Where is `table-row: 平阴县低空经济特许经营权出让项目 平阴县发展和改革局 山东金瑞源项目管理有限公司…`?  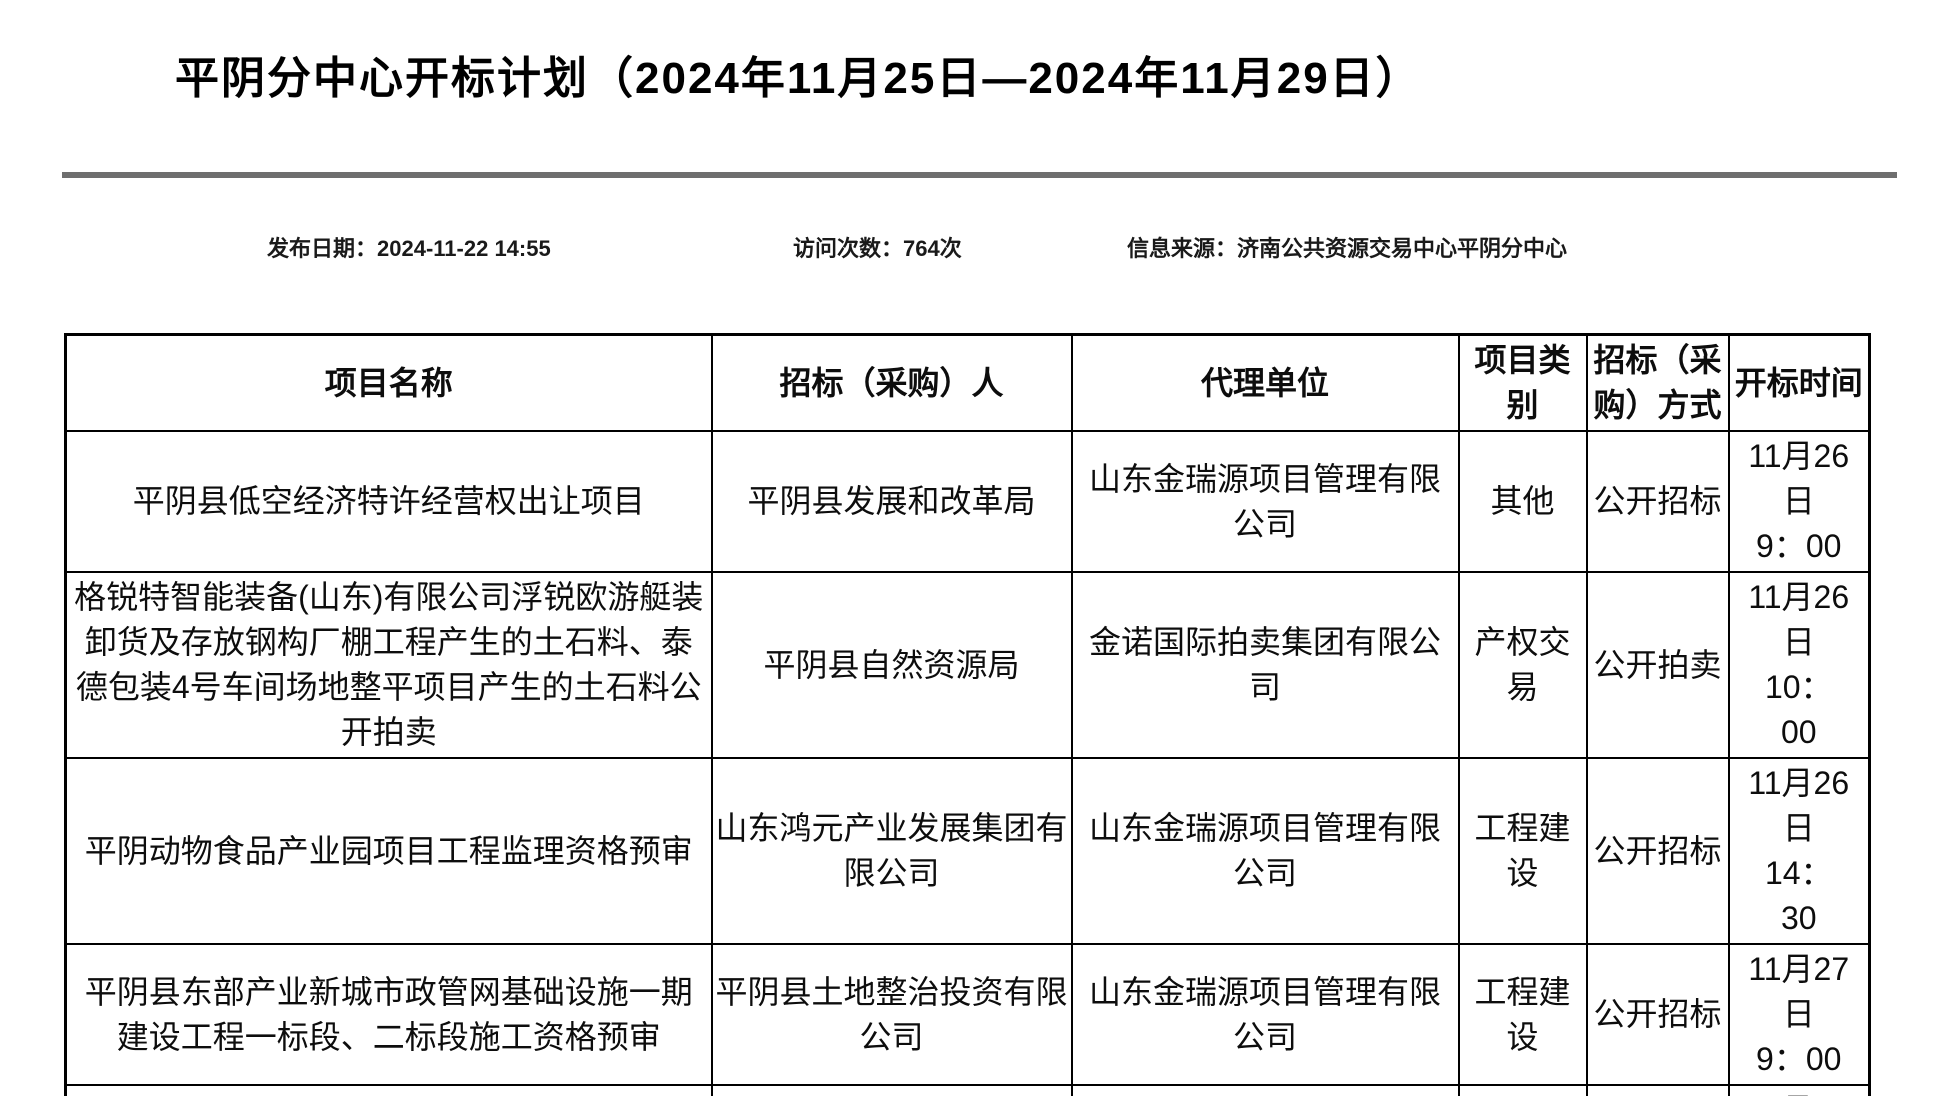
table-row: 平阴县低空经济特许经营权出让项目 平阴县发展和改革局 山东金瑞源项目管理有限公司… is located at coordinates (967, 501).